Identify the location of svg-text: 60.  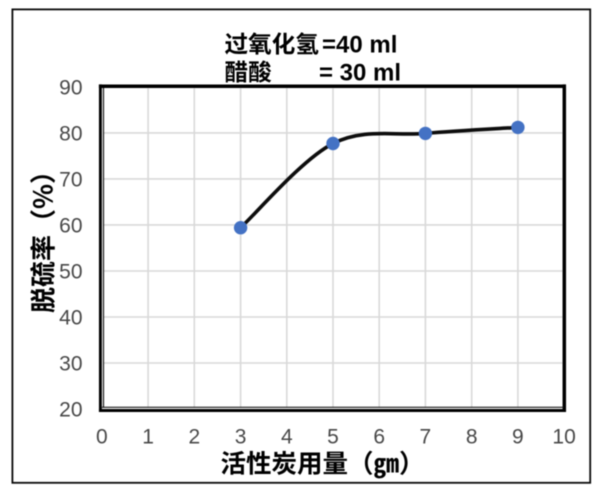
(70, 226).